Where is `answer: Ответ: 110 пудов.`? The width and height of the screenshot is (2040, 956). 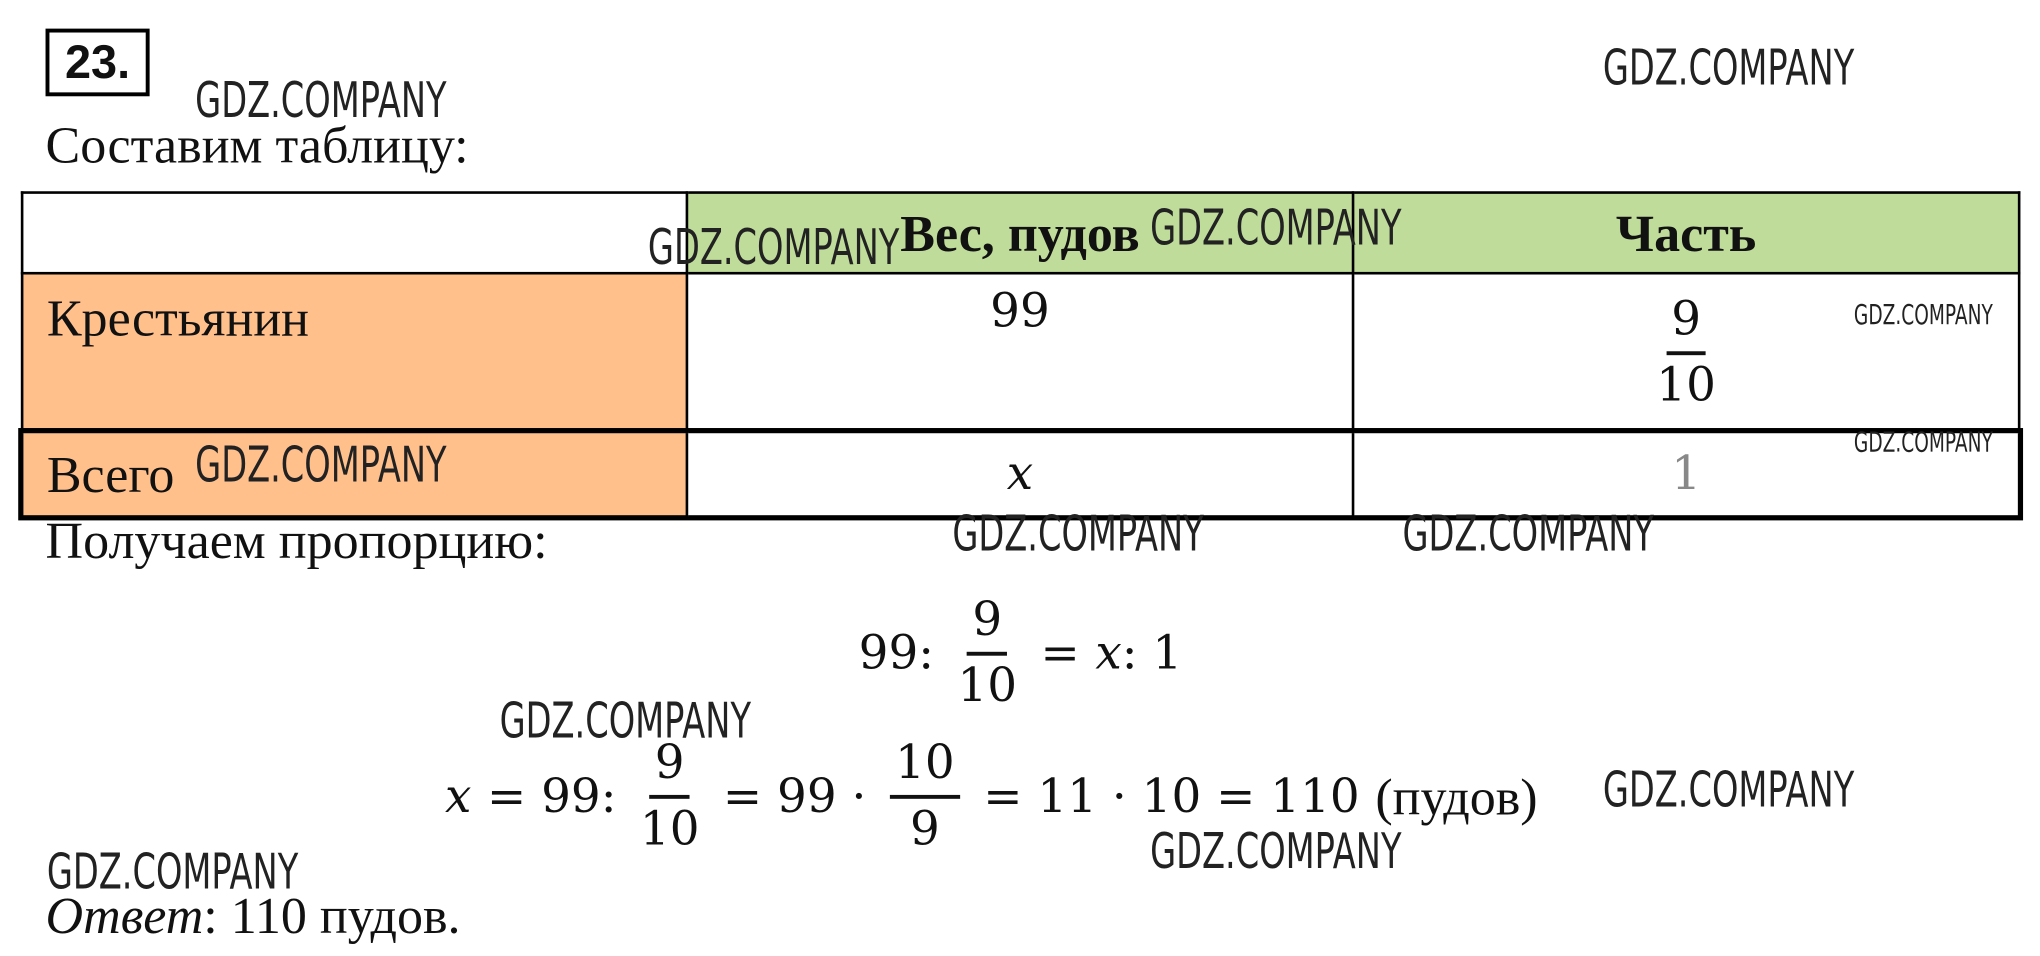 answer: Ответ: 110 пудов. is located at coordinates (253, 915).